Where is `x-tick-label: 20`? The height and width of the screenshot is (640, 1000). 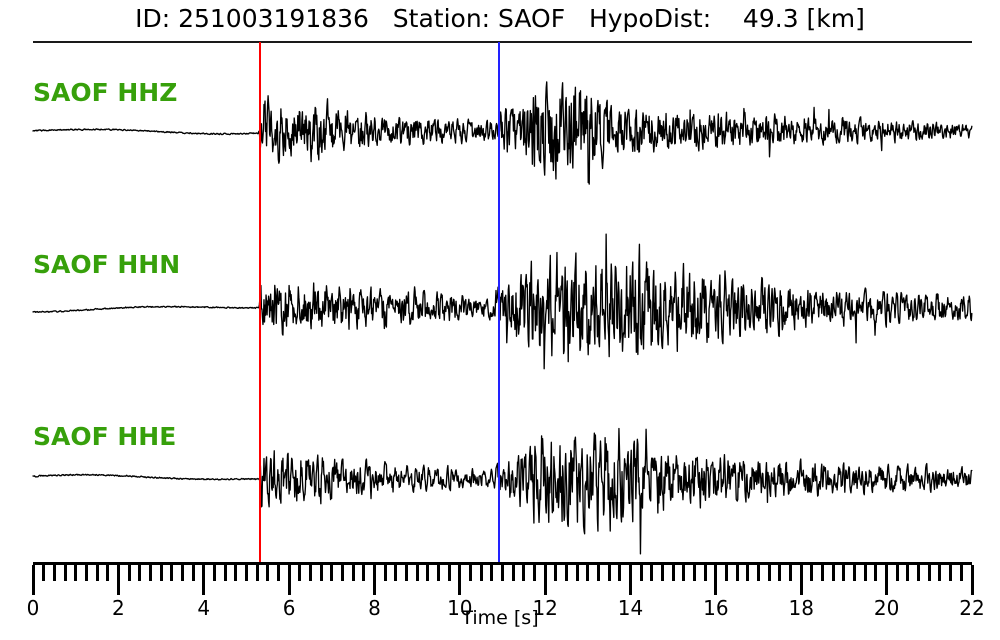 x-tick-label: 20 is located at coordinates (886, 608).